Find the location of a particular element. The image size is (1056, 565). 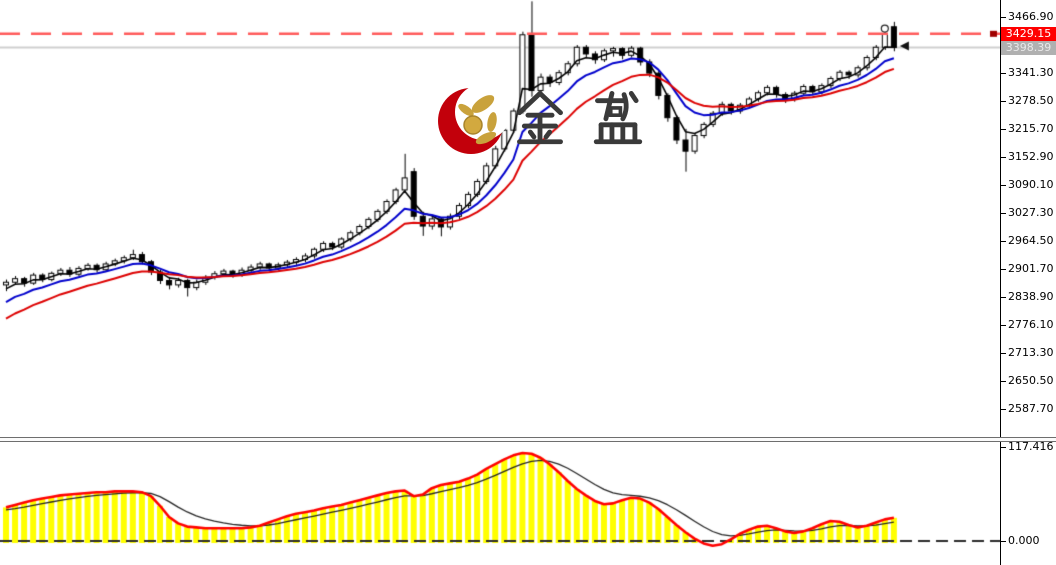

axis-tick-label: 2650.50 is located at coordinates (1031, 380).